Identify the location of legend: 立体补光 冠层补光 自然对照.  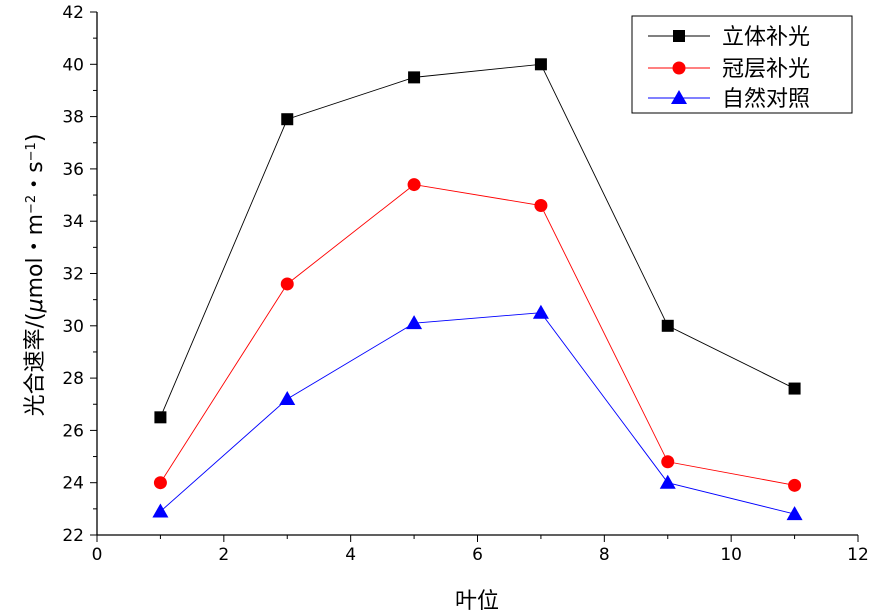
(742, 64).